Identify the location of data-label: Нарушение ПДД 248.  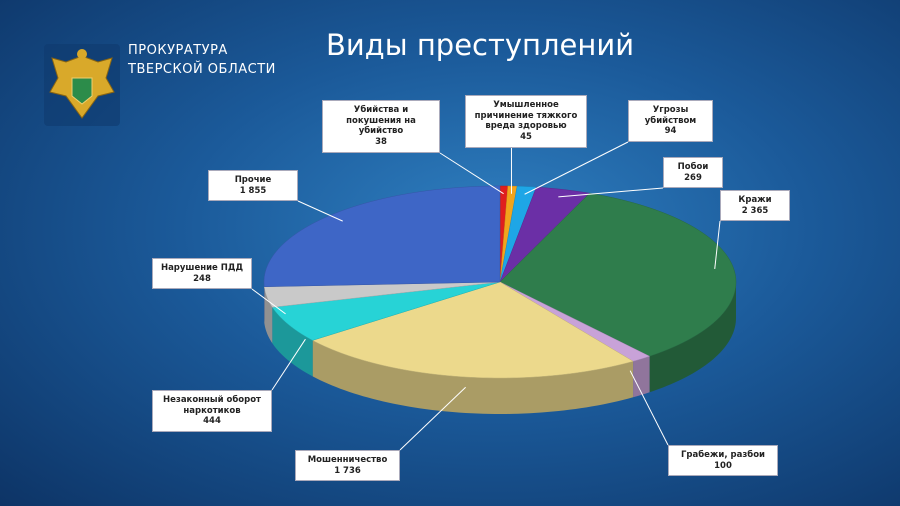
(202, 274).